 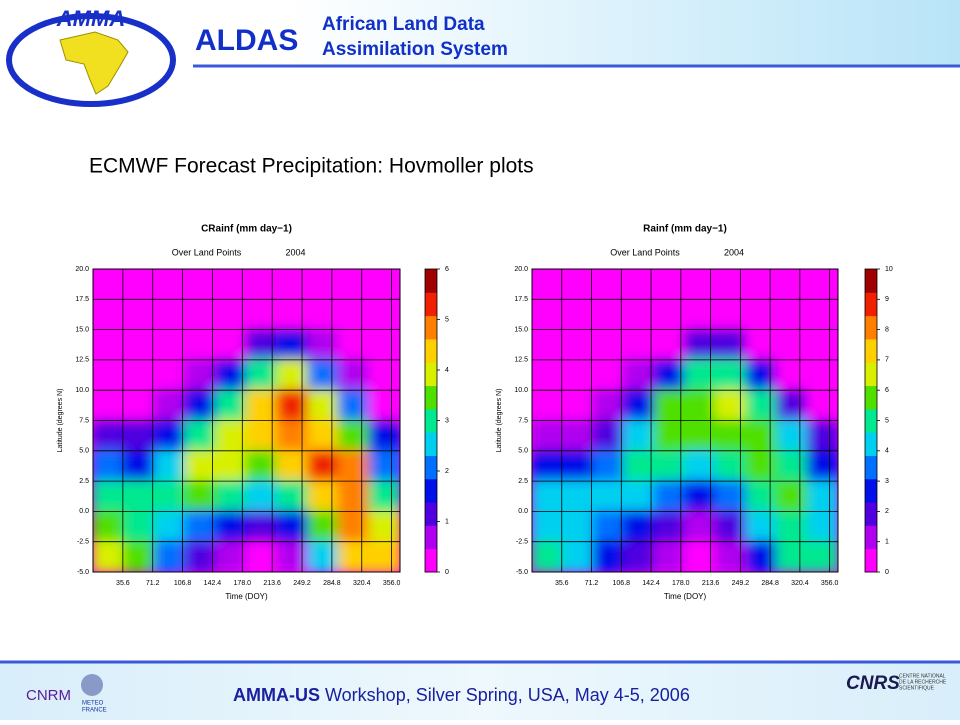 What do you see at coordinates (887, 572) in the screenshot?
I see `colorbar-label: 0` at bounding box center [887, 572].